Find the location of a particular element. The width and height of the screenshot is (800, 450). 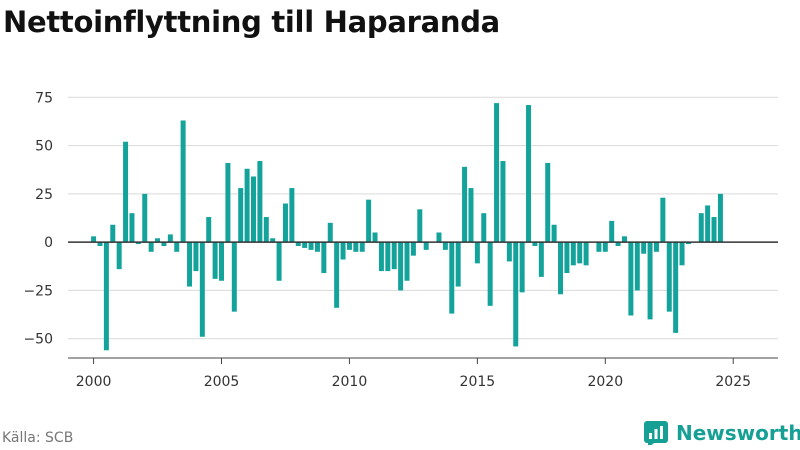

x-tick-label: 2020 is located at coordinates (605, 382).